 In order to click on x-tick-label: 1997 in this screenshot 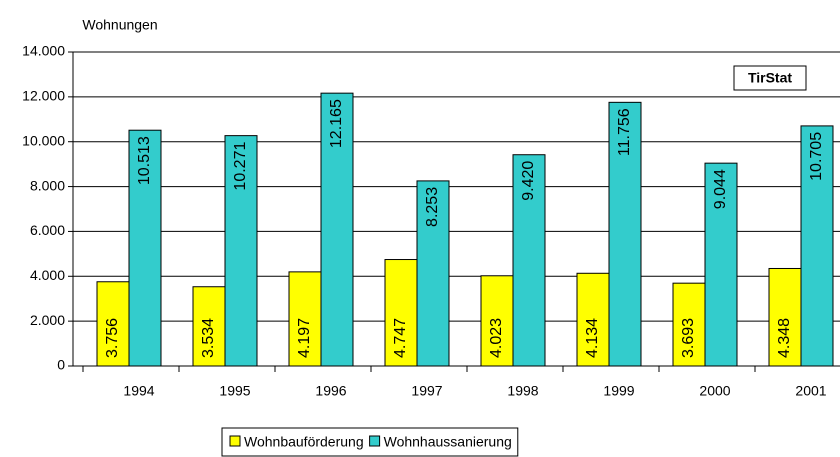, I will do `click(426, 391)`.